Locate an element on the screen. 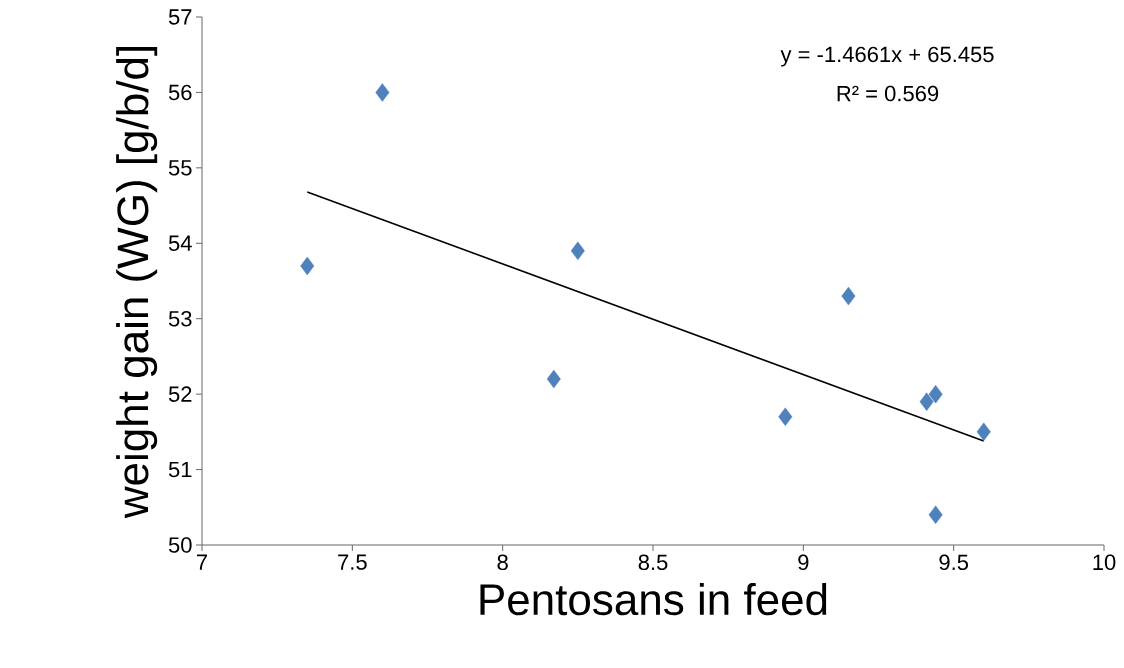  x-tick-label: 7 is located at coordinates (202, 562).